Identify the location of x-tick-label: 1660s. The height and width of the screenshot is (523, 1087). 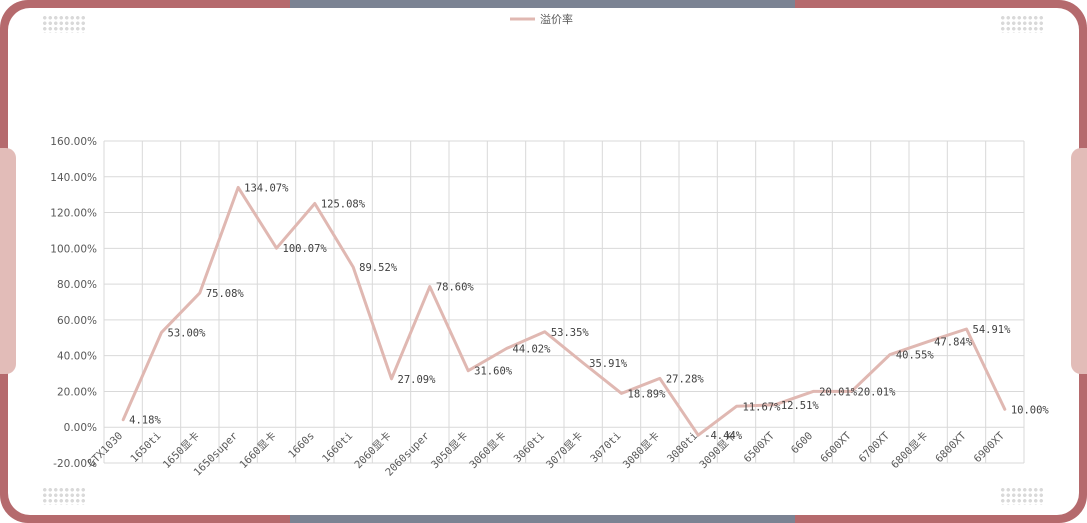
(301, 445).